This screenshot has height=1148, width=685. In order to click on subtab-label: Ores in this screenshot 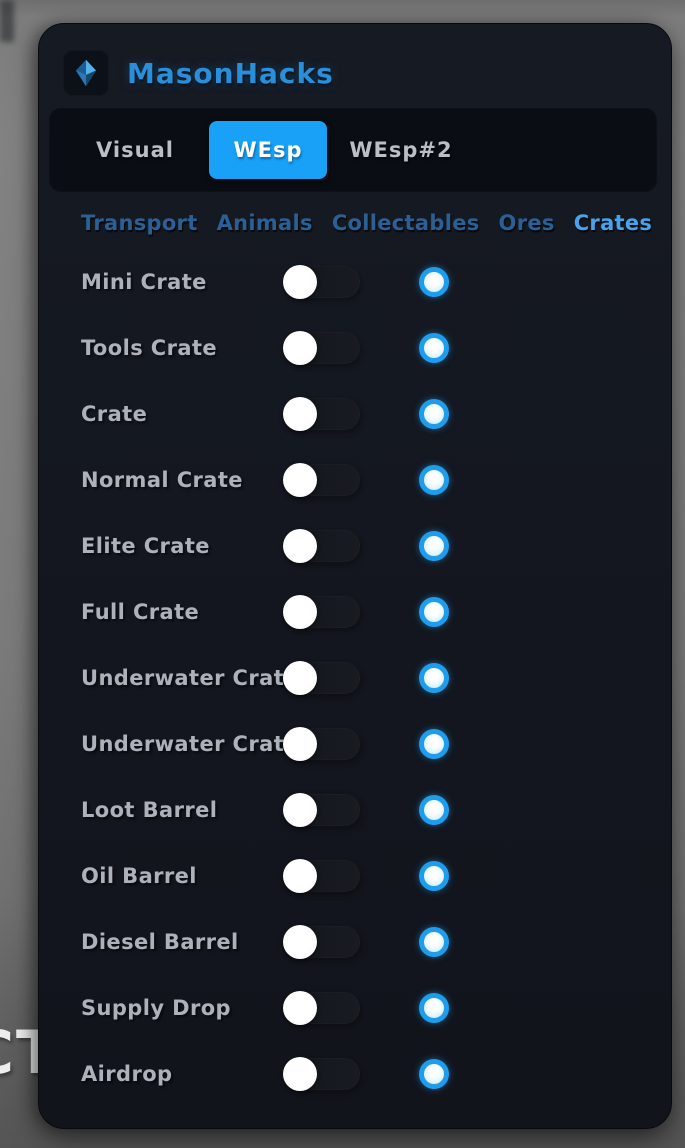, I will do `click(526, 223)`.